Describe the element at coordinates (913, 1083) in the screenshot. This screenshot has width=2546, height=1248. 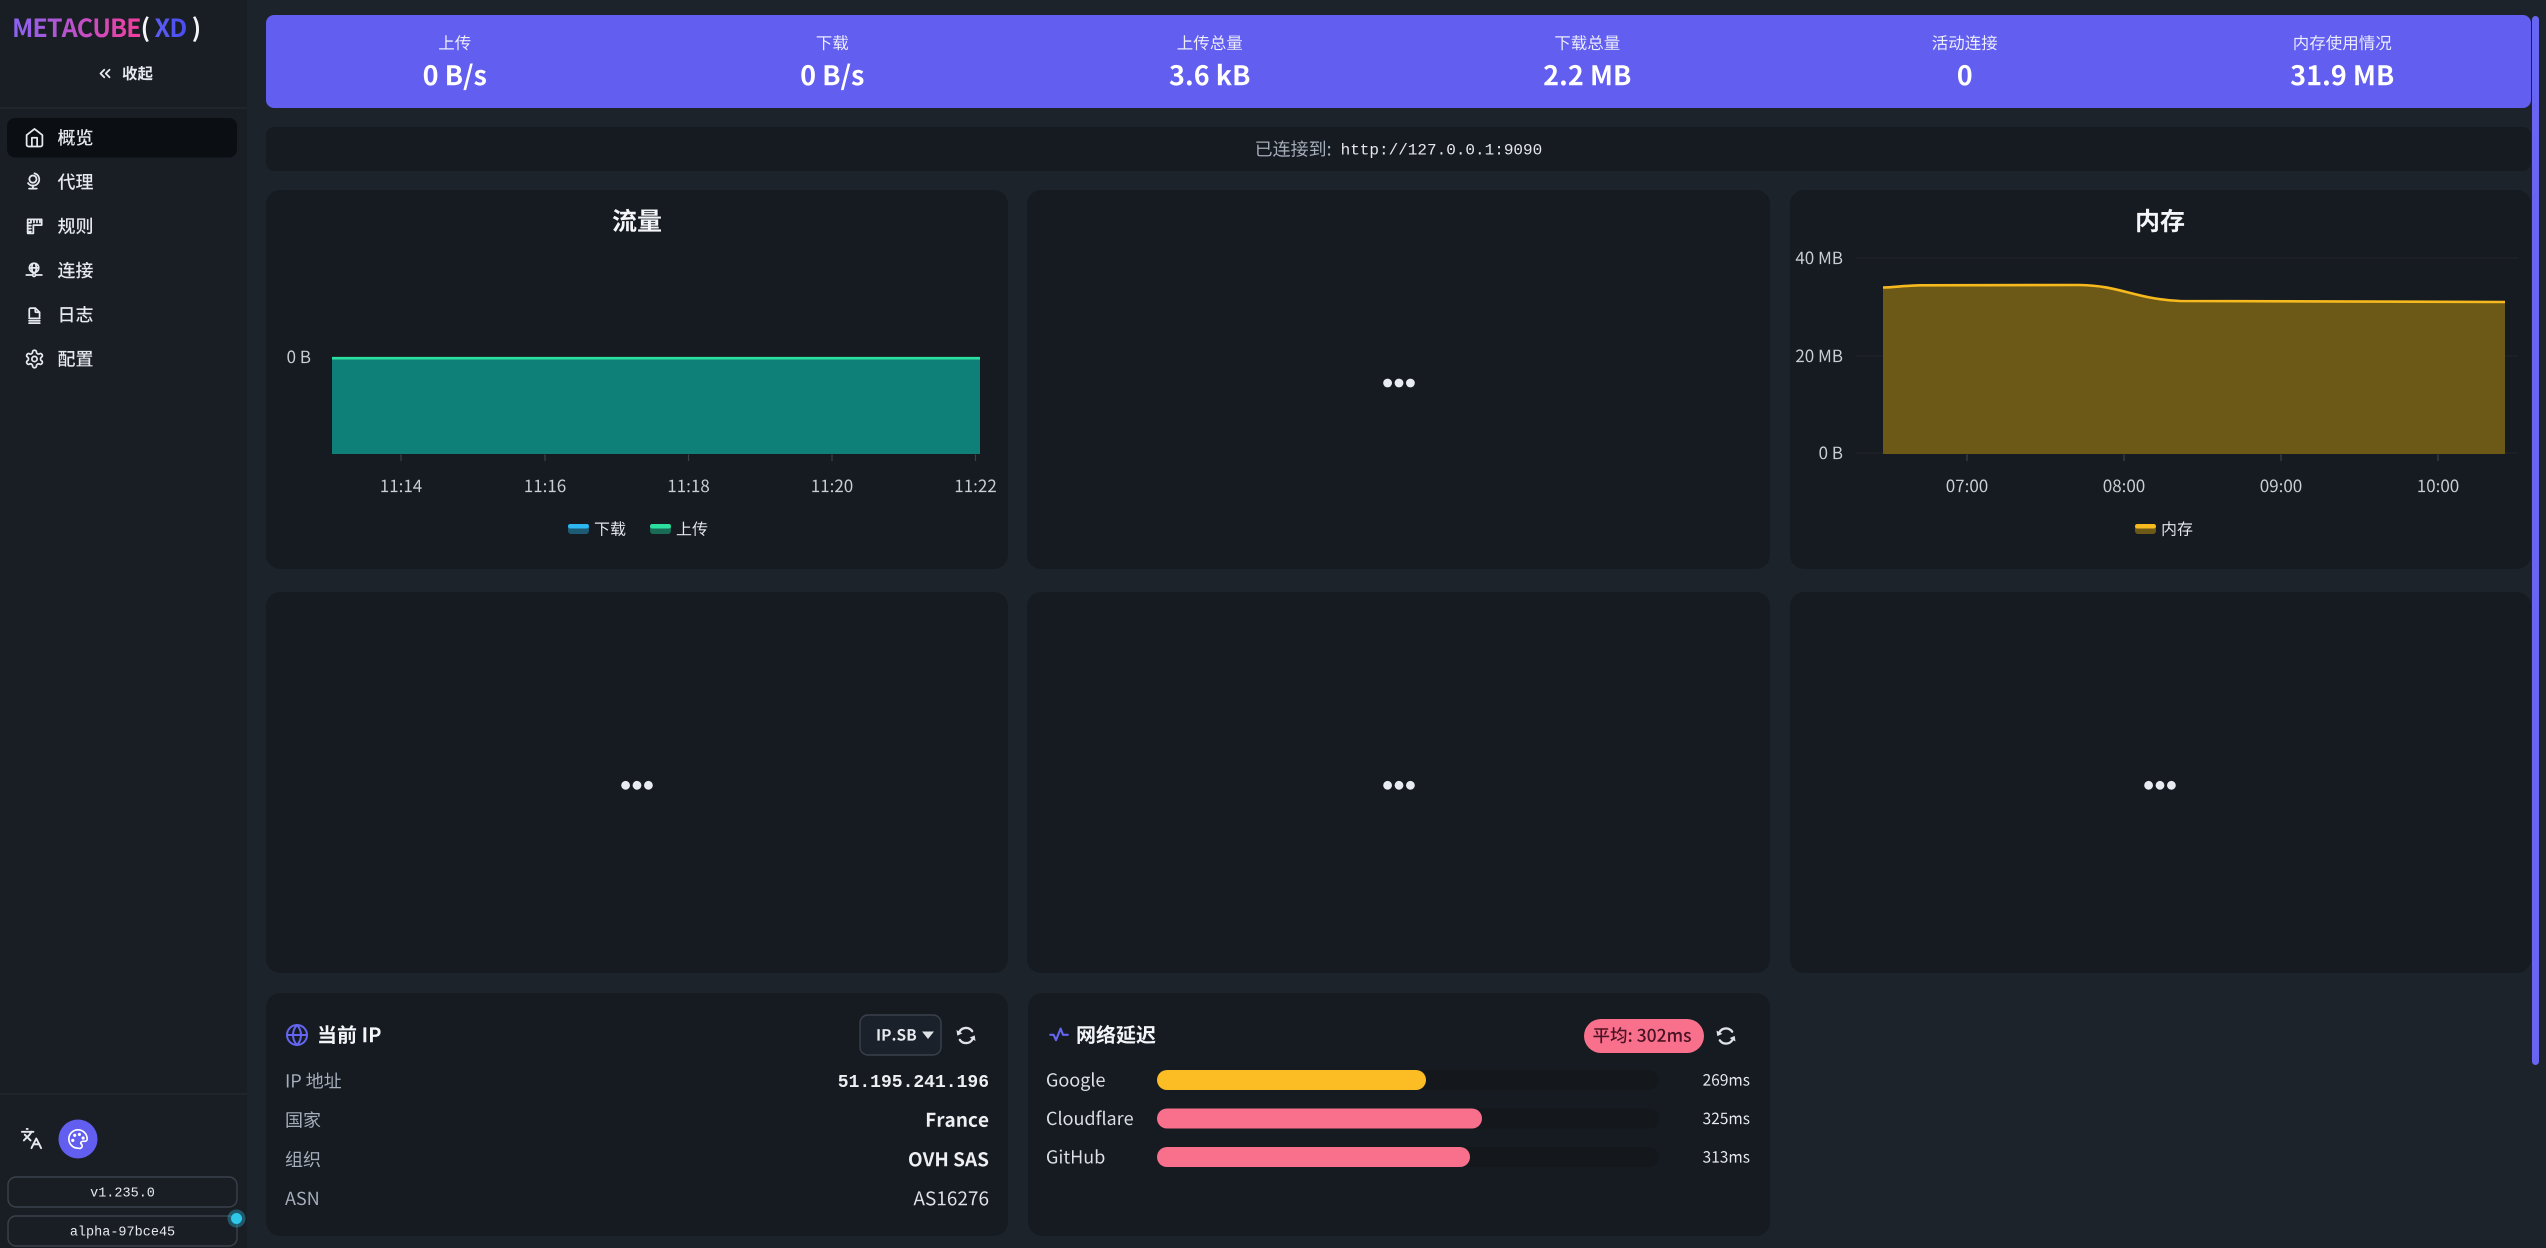
I see `svg-text: 51.195.241.196` at that location.